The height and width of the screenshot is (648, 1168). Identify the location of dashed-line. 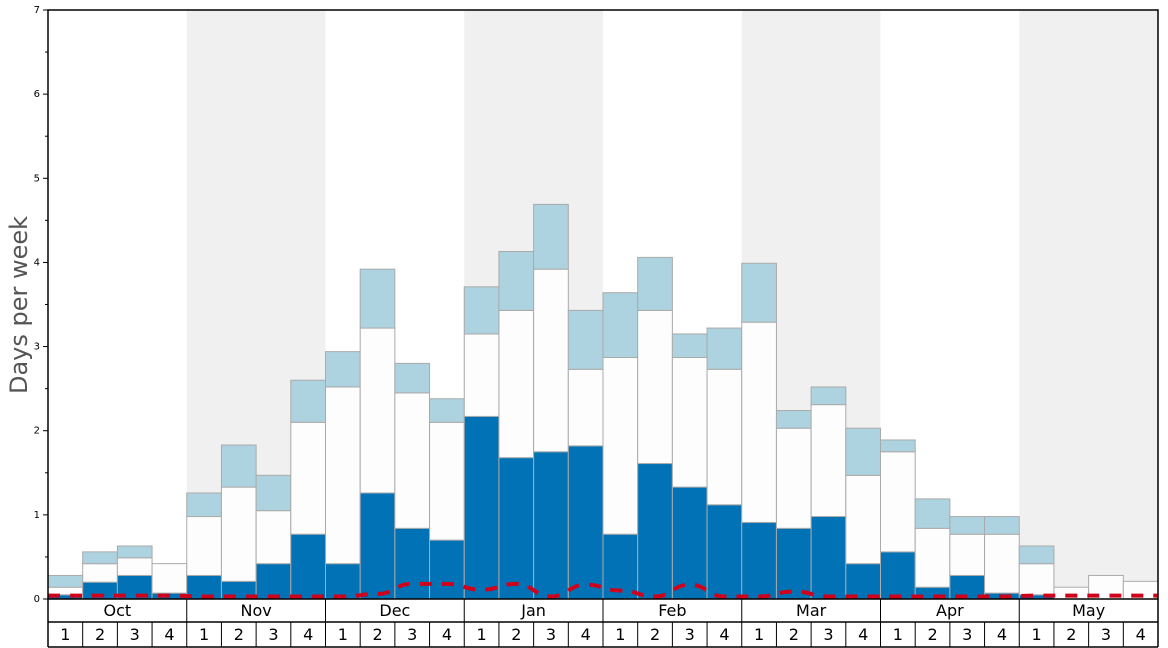
(603, 590).